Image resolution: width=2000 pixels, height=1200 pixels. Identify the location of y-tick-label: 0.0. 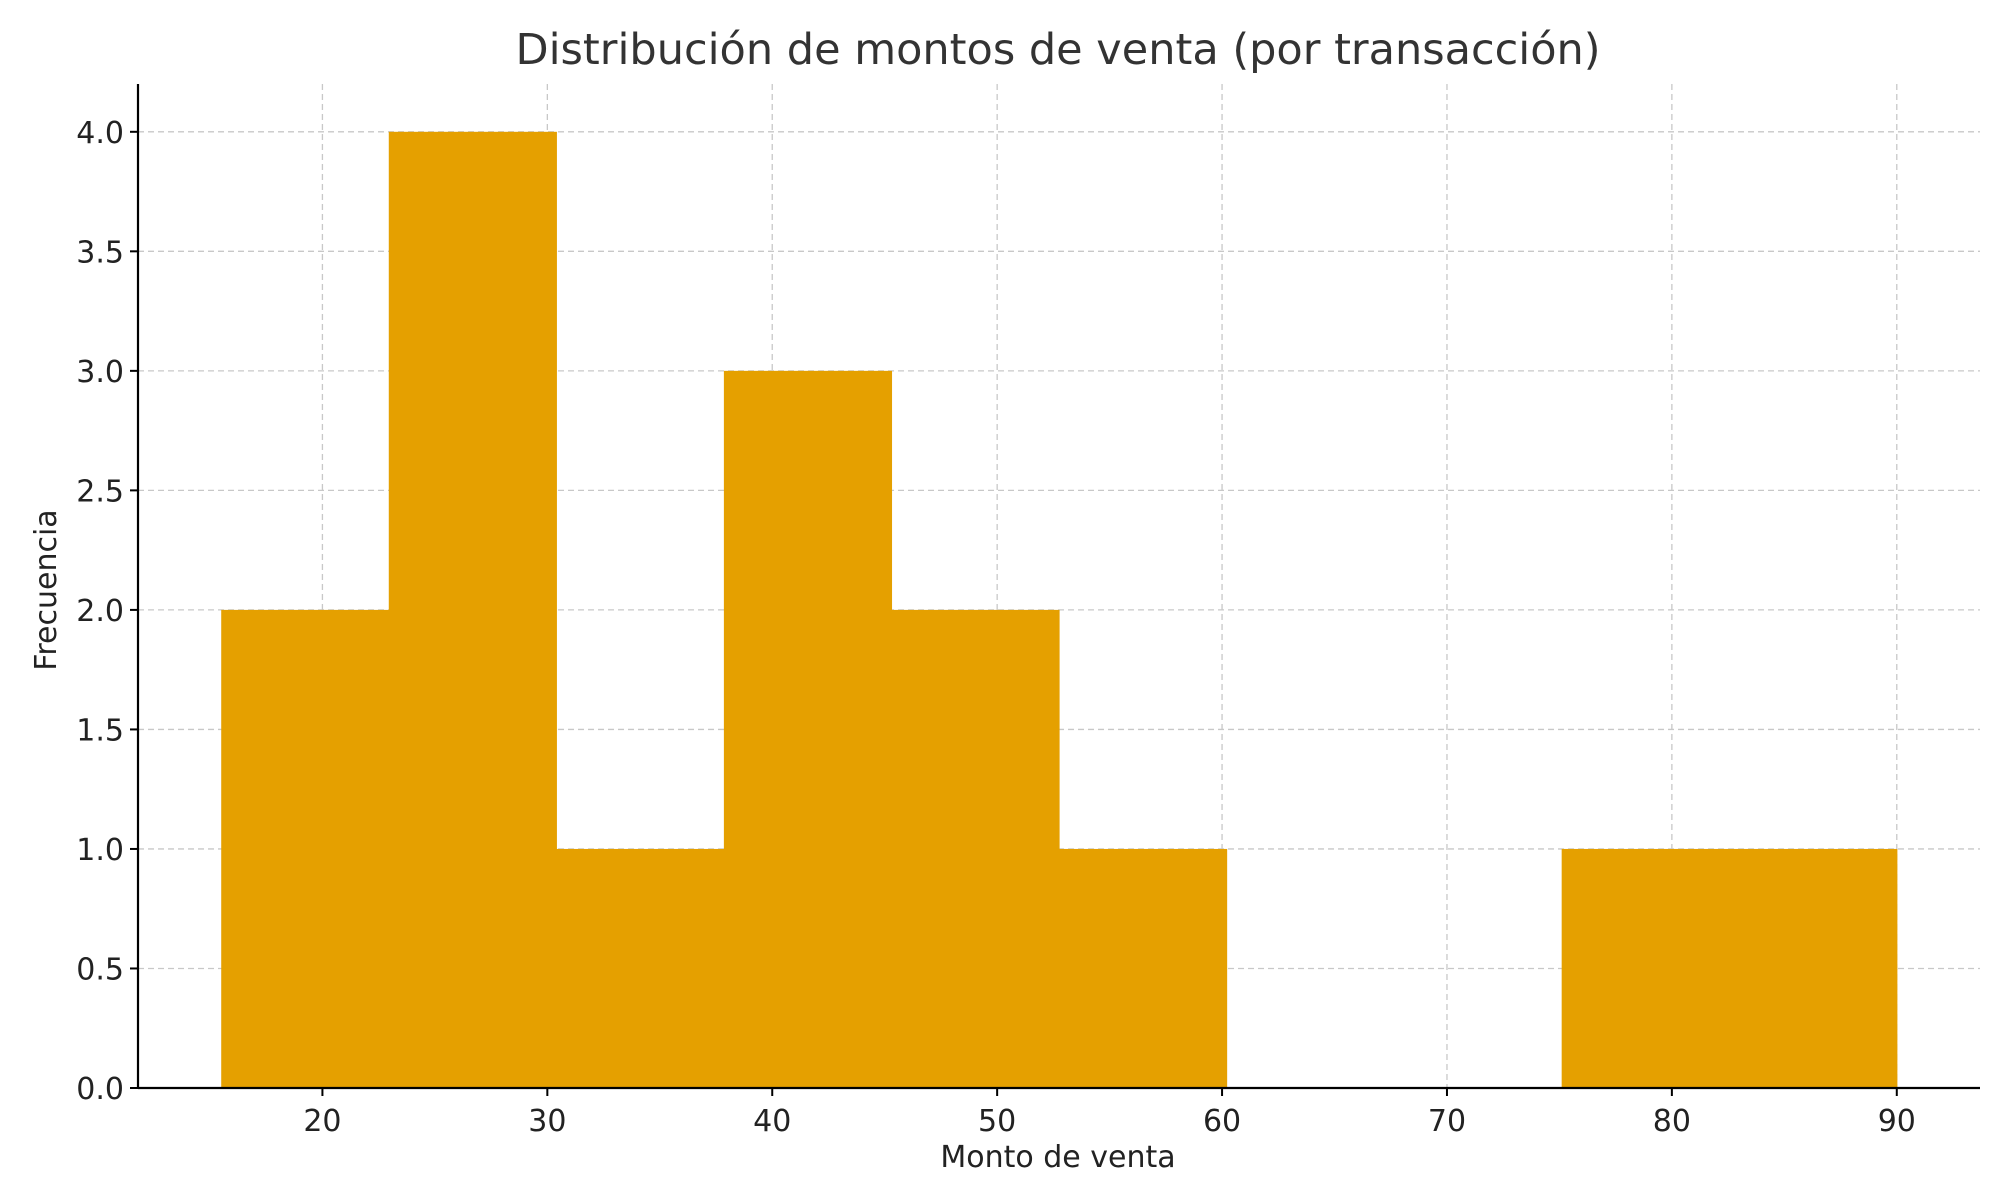
(100, 1089).